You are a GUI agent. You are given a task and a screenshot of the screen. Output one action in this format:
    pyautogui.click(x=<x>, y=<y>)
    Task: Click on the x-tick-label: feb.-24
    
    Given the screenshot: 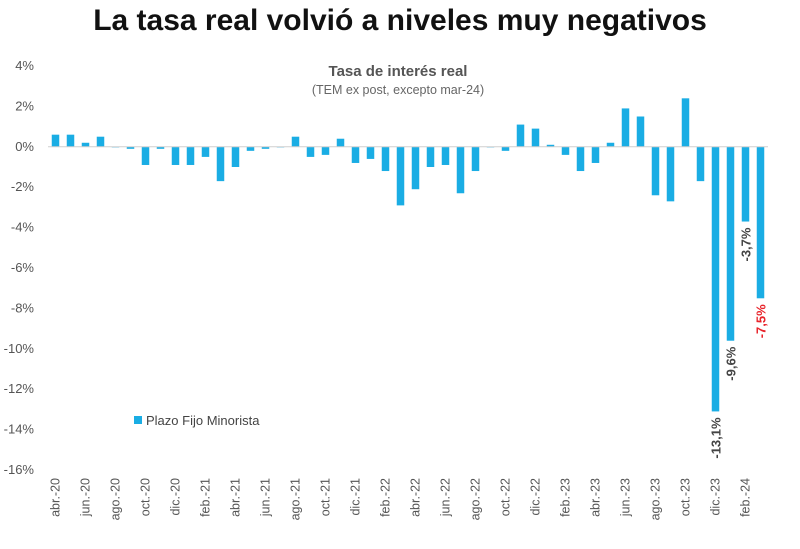 What is the action you would take?
    pyautogui.click(x=746, y=497)
    